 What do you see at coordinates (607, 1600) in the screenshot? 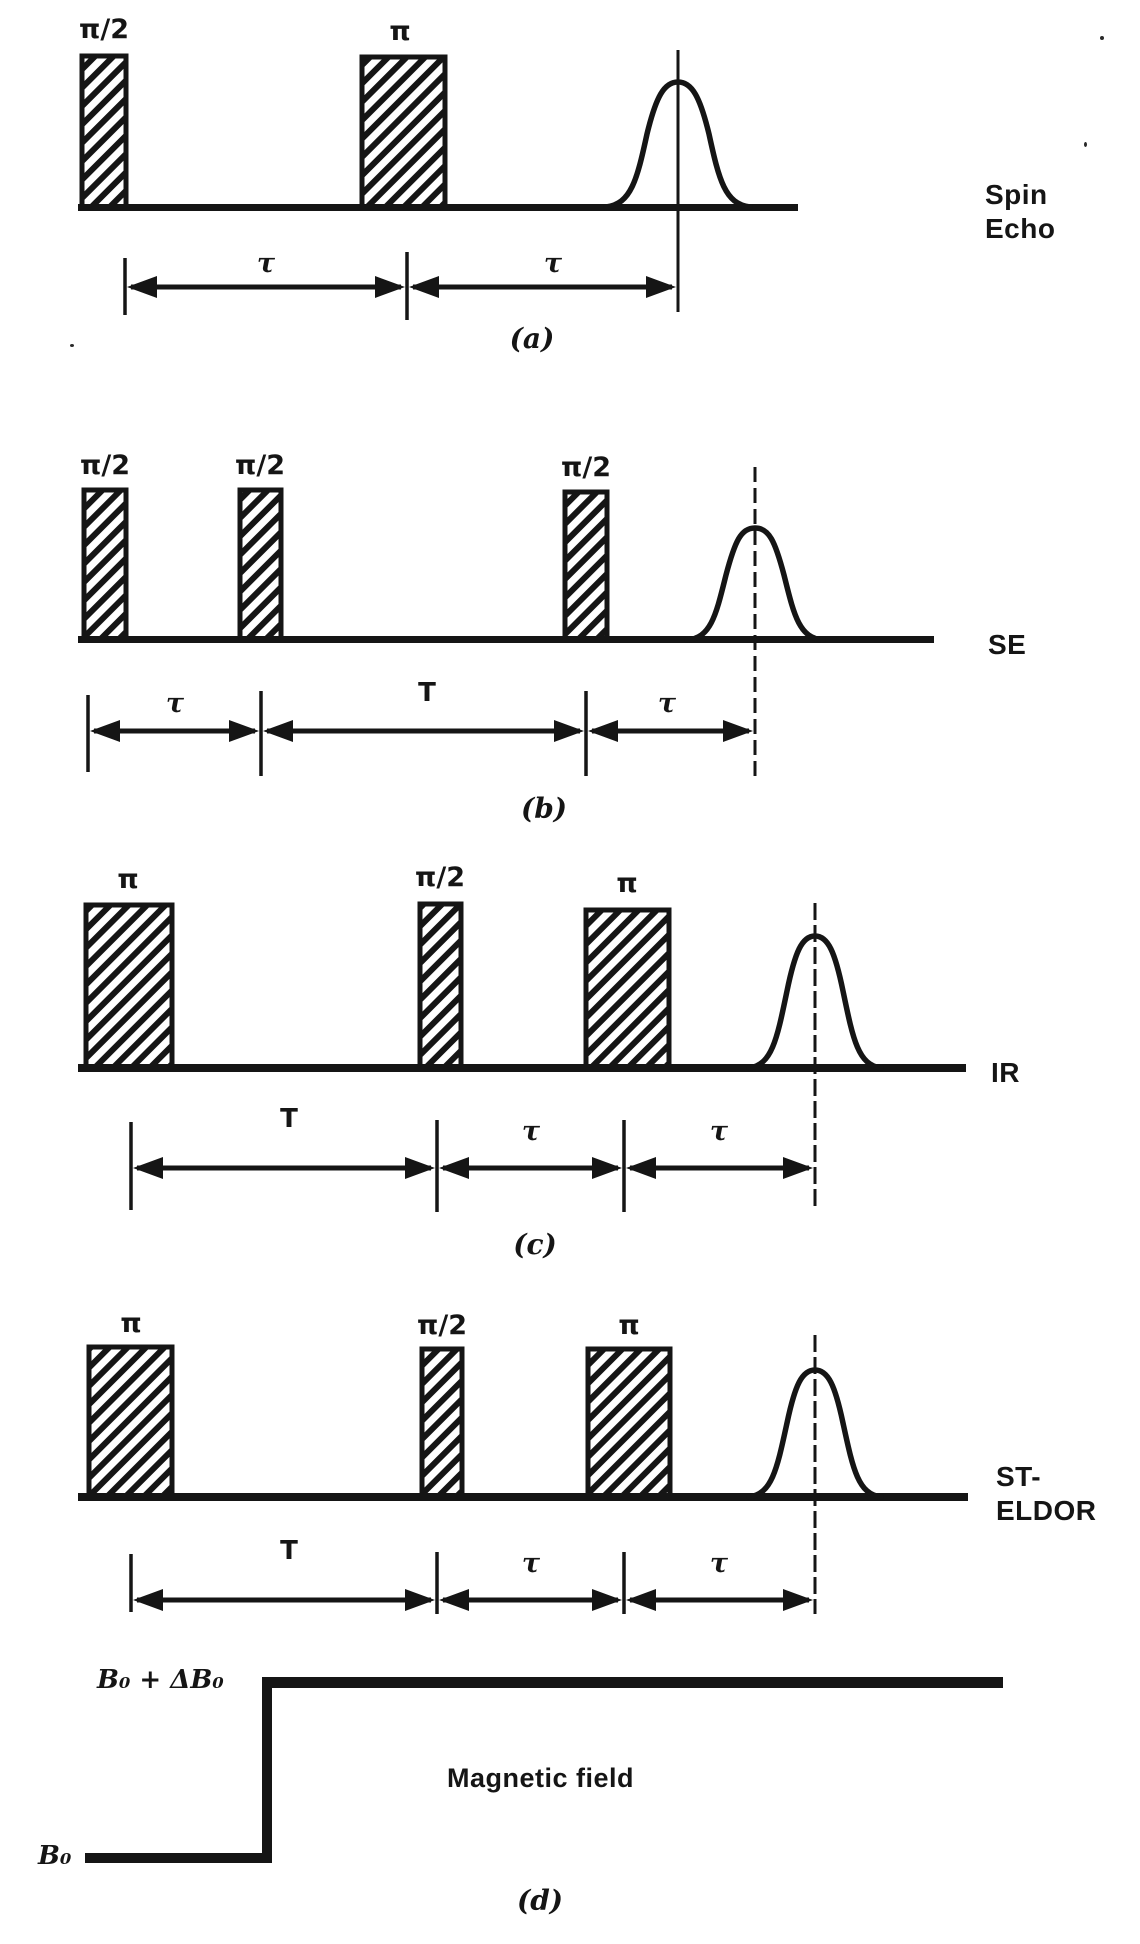
I see `arrowhead-d2-right` at bounding box center [607, 1600].